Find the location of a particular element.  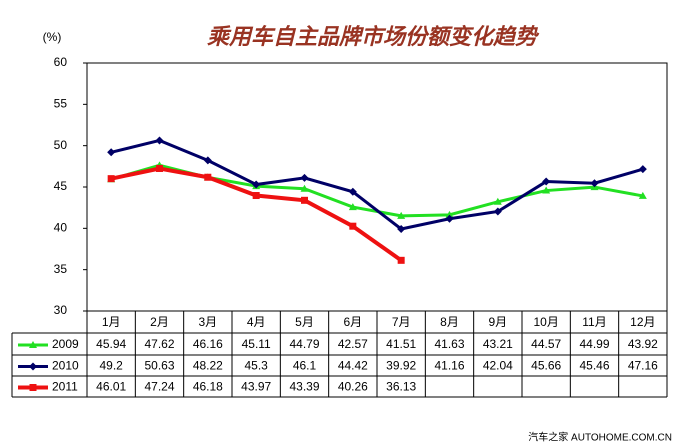

y-tick-label: 60 is located at coordinates (61, 62).